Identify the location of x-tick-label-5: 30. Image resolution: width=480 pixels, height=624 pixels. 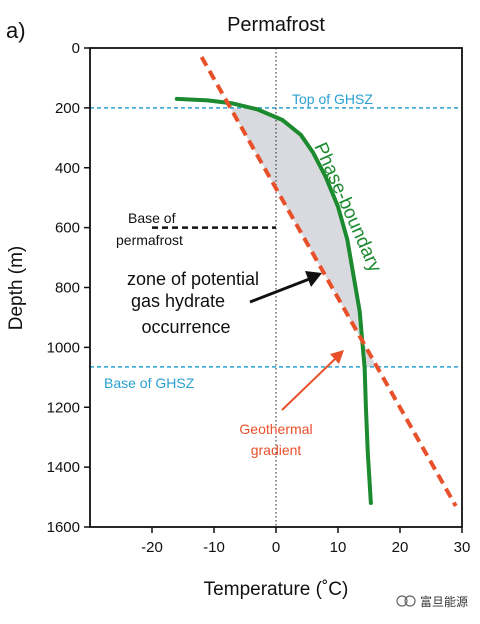
(462, 547).